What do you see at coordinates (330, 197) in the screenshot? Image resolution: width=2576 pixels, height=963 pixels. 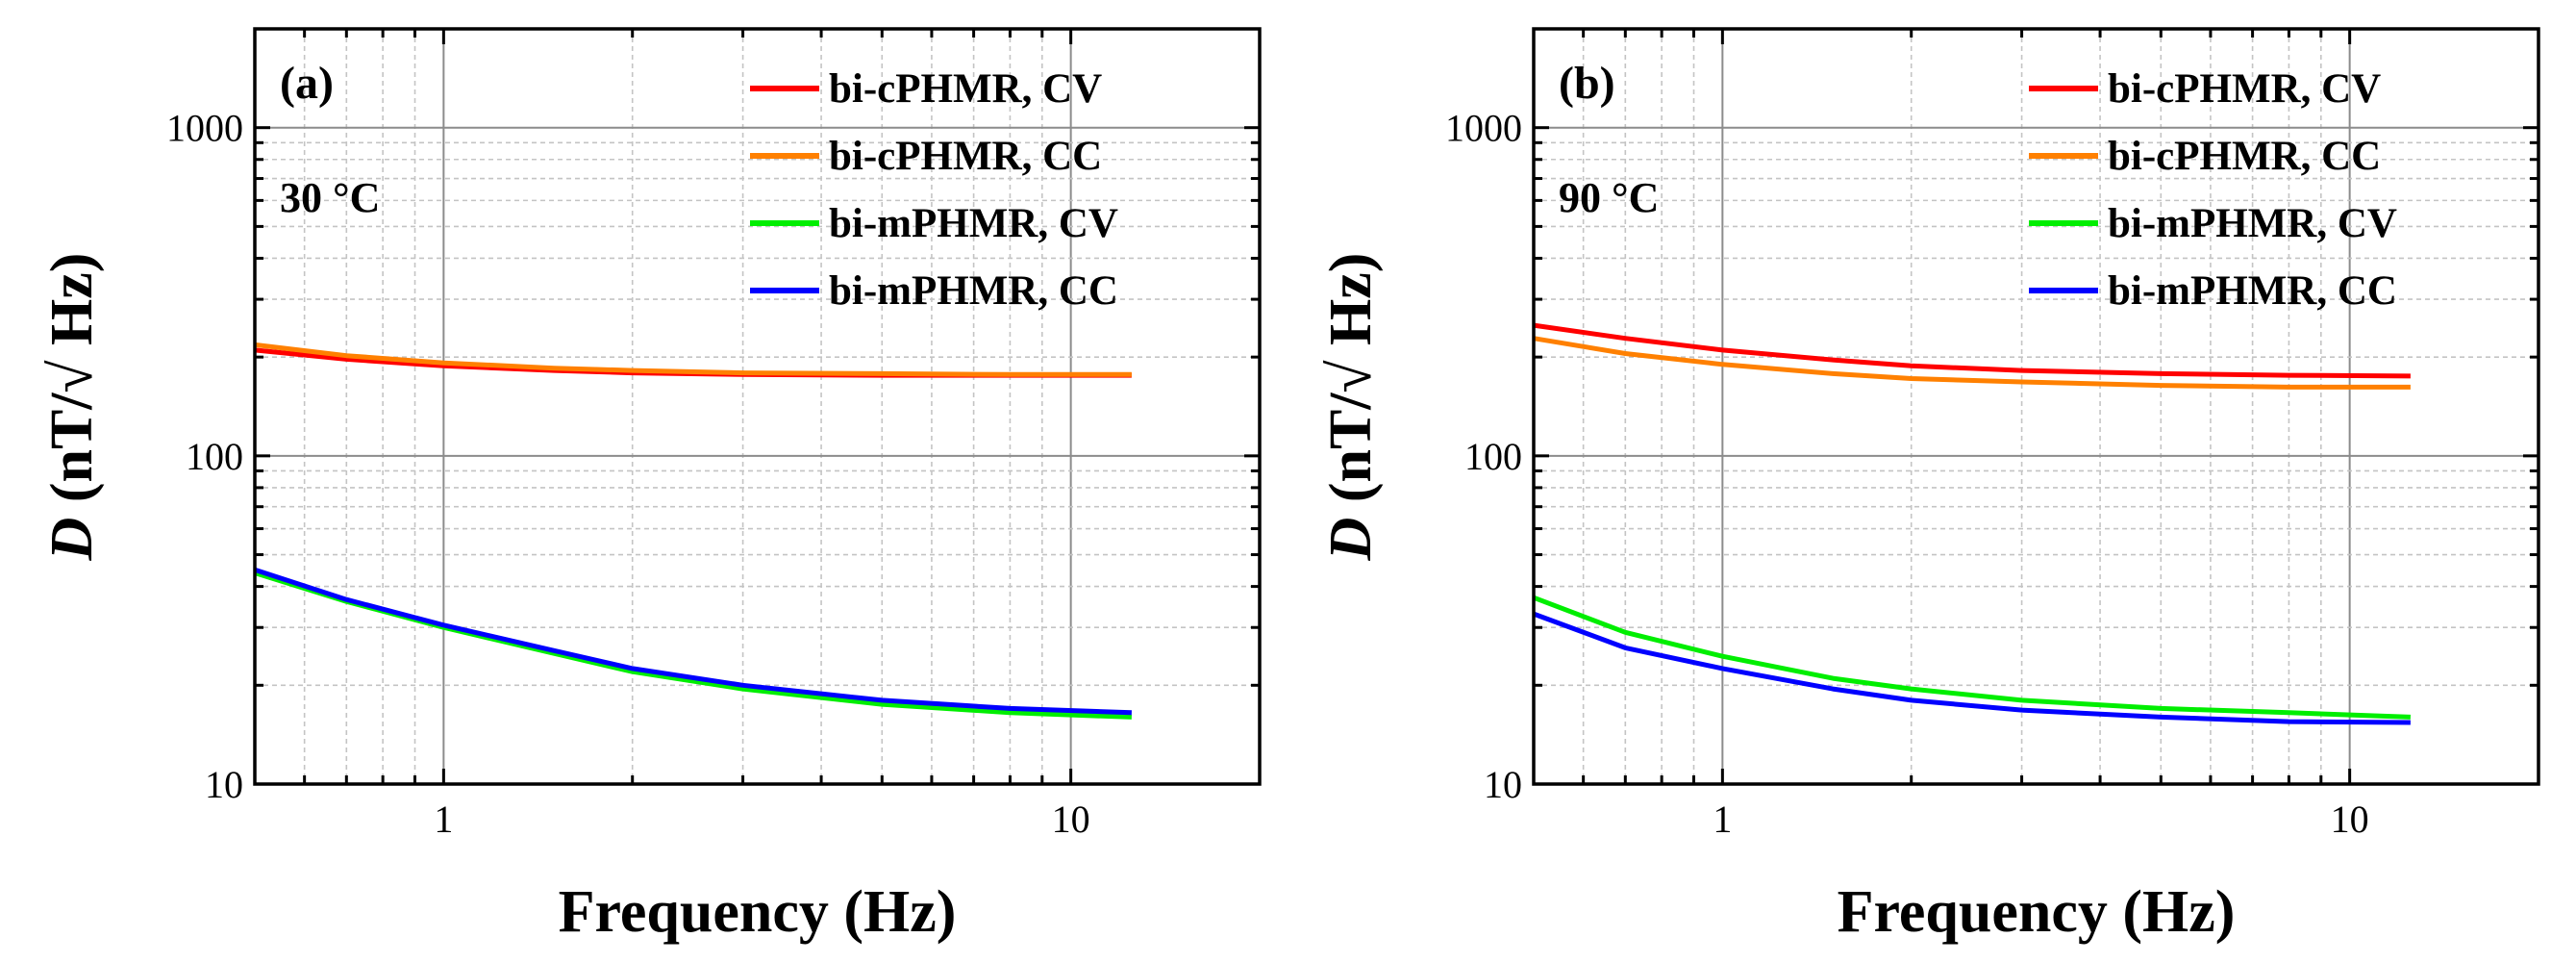 I see `temperature-annotation: 30 °C` at bounding box center [330, 197].